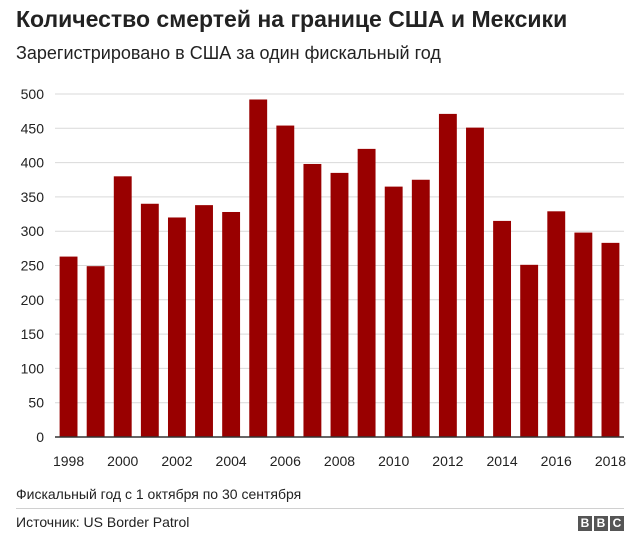  What do you see at coordinates (339, 461) in the screenshot?
I see `x-tick-label: 2008` at bounding box center [339, 461].